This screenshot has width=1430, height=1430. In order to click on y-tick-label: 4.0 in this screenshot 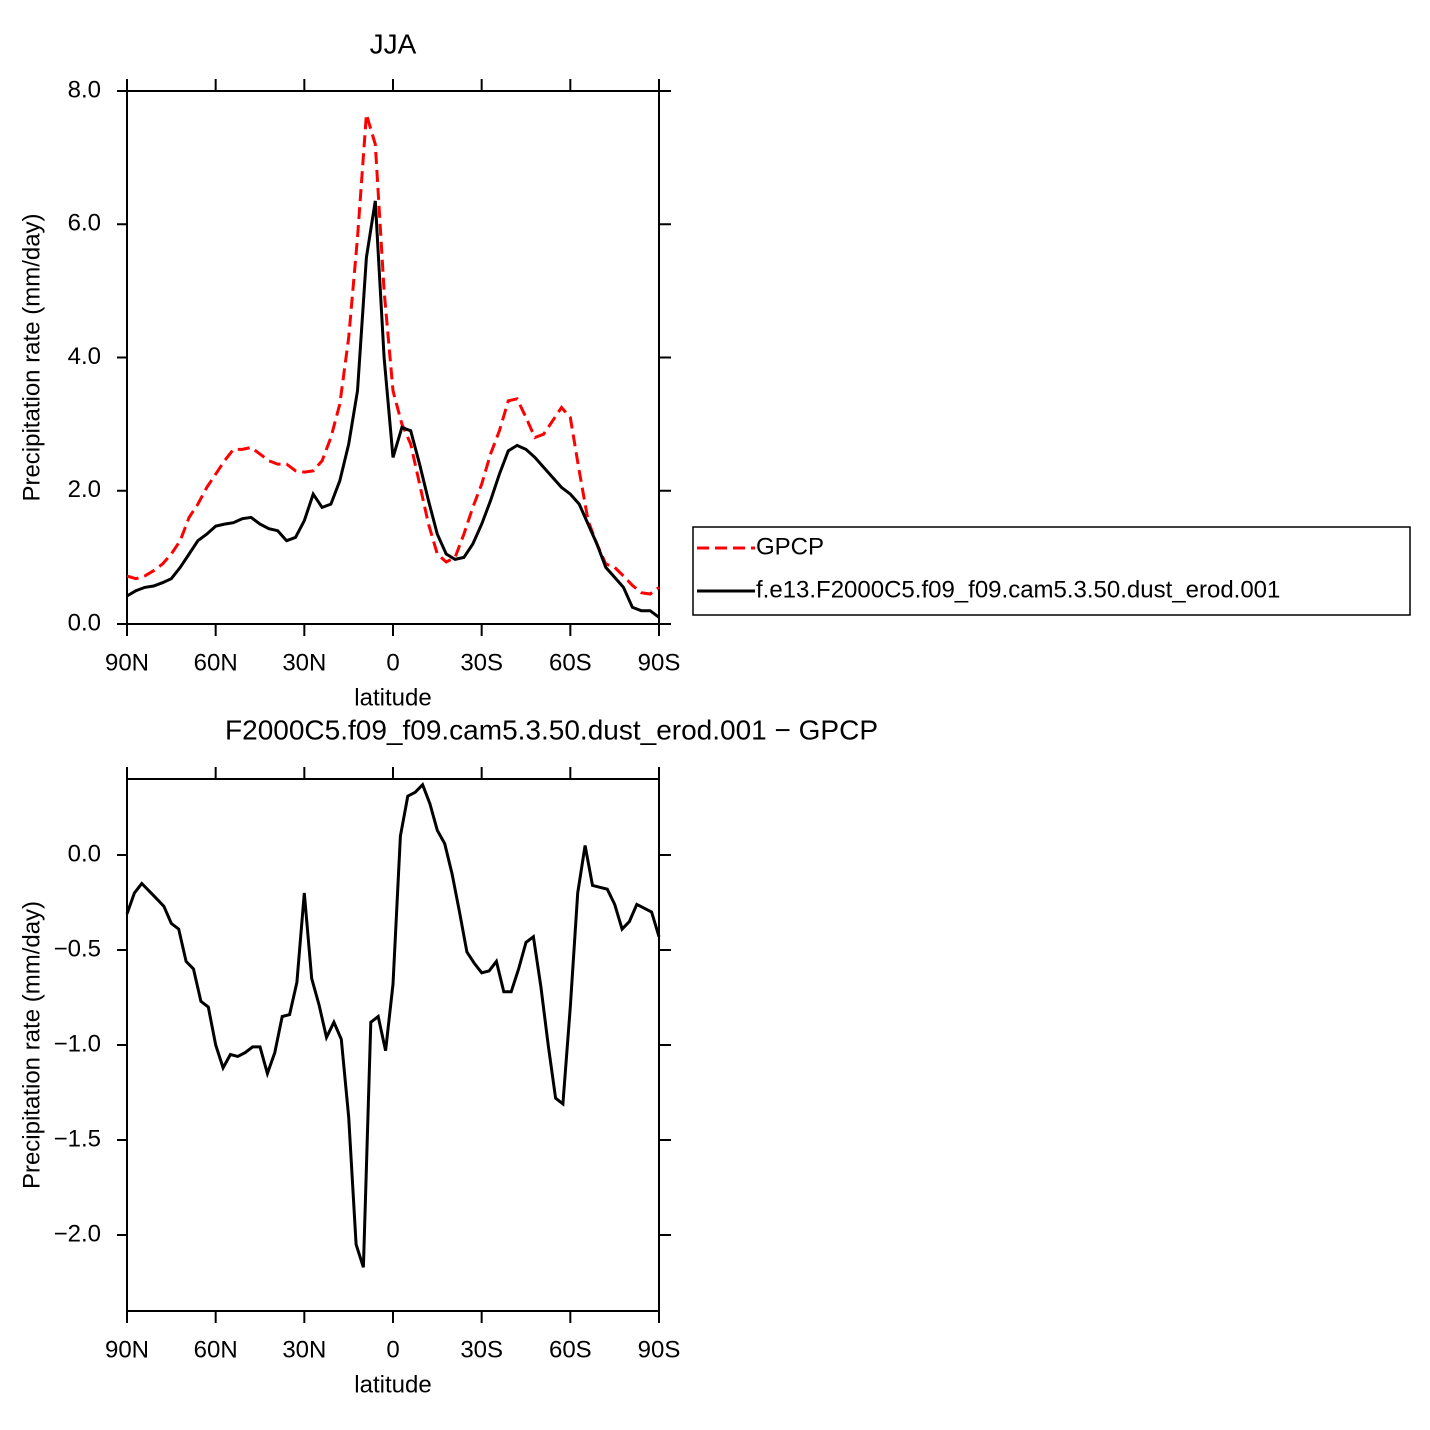, I will do `click(84, 356)`.